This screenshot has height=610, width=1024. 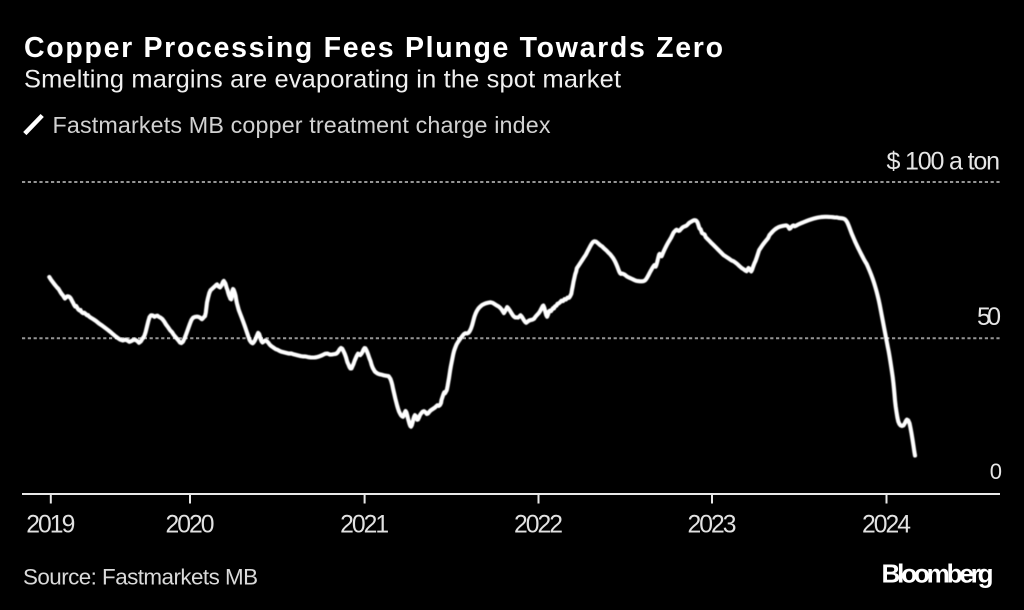 I want to click on svg-text: $ 100 a ton, so click(x=944, y=161).